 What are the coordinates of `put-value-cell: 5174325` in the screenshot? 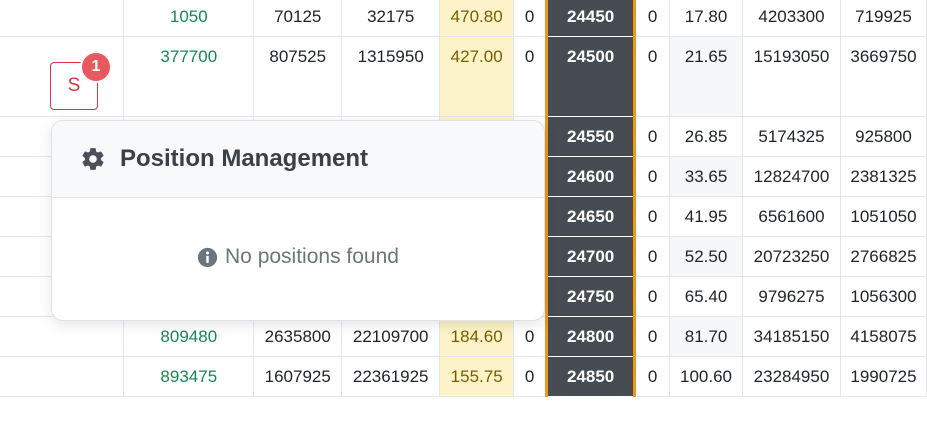 It's located at (791, 136).